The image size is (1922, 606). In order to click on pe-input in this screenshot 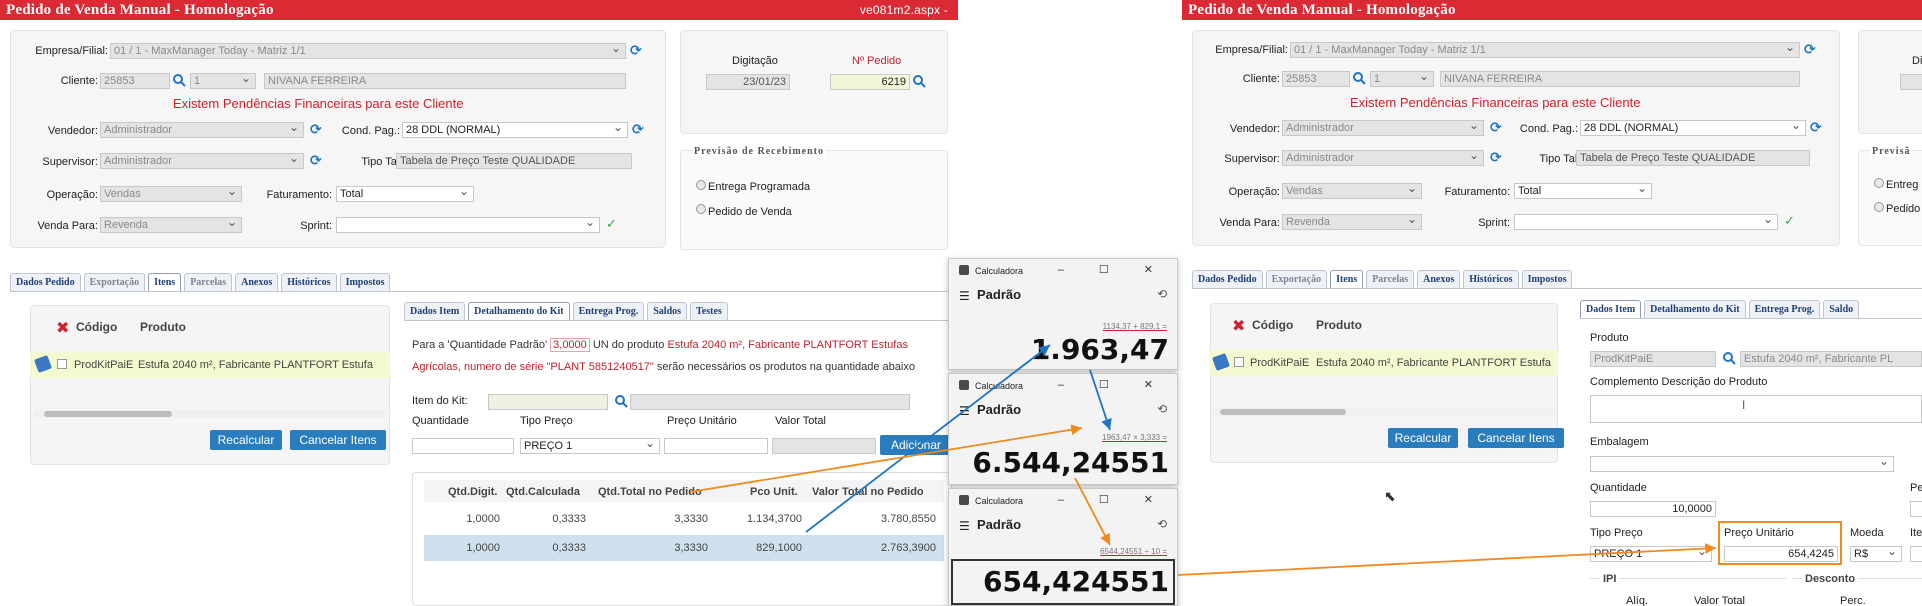, I will do `click(1916, 509)`.